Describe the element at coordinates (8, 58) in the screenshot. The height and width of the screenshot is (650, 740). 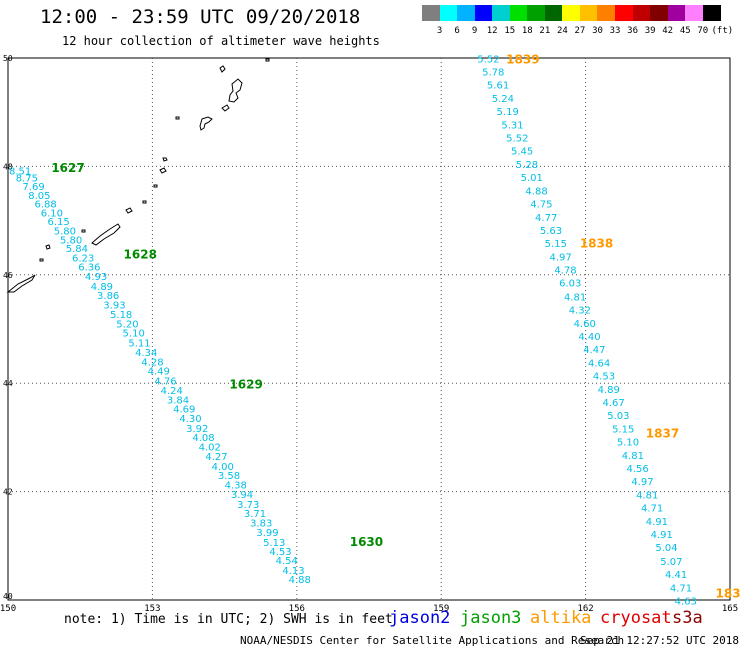
I see `lat-tick-label: 50` at that location.